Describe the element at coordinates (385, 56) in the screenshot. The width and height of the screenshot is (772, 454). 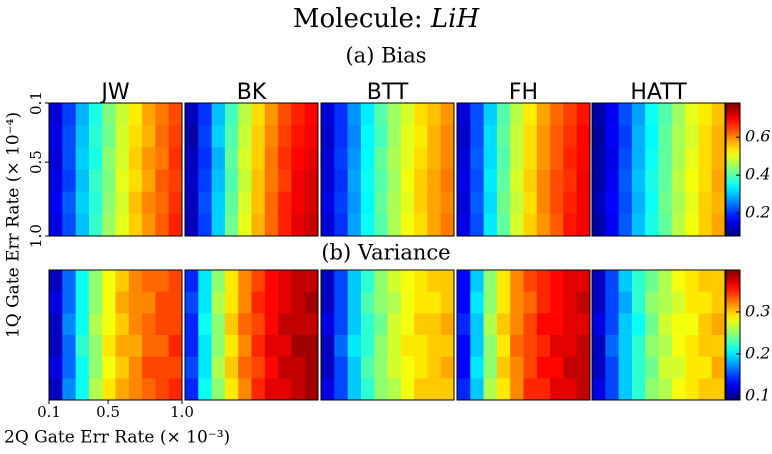
I see `subplot-title: (a) Bias` at that location.